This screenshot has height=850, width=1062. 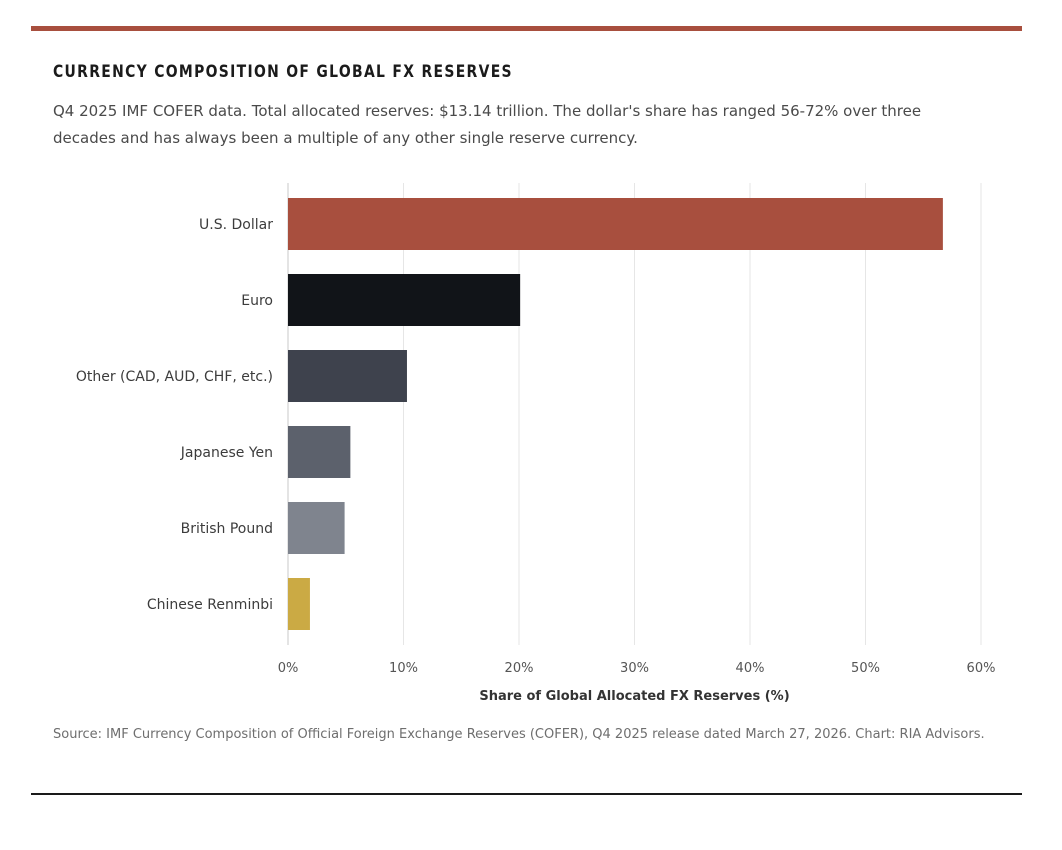 I want to click on x-tick-label: 40%, so click(x=750, y=668).